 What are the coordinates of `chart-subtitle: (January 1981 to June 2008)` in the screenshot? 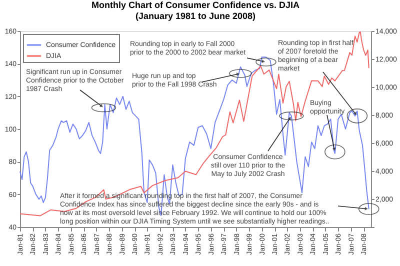 It's located at (195, 16).